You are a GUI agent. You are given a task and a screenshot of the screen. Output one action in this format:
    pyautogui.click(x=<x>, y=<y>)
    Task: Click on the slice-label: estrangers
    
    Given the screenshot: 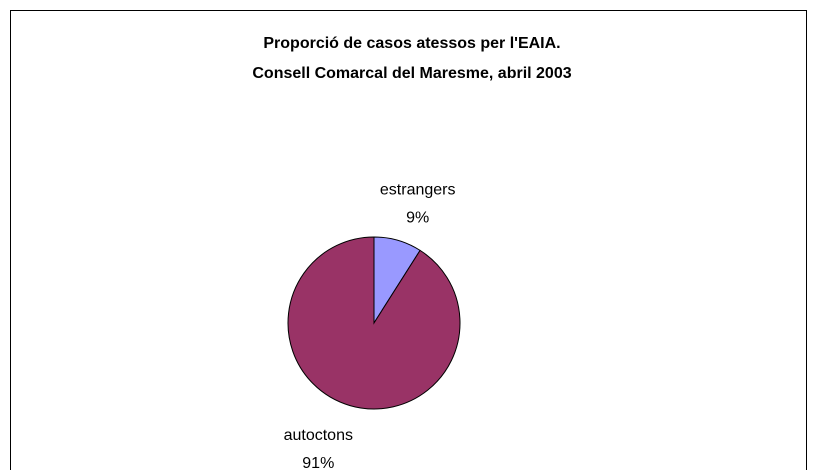 What is the action you would take?
    pyautogui.click(x=418, y=189)
    